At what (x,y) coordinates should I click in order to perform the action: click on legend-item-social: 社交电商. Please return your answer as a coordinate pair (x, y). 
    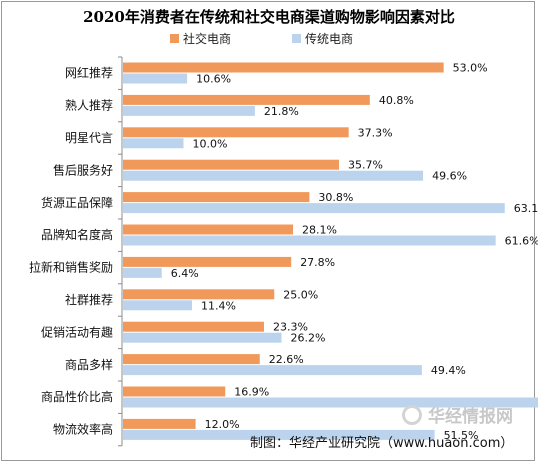
    Looking at the image, I should click on (200, 38).